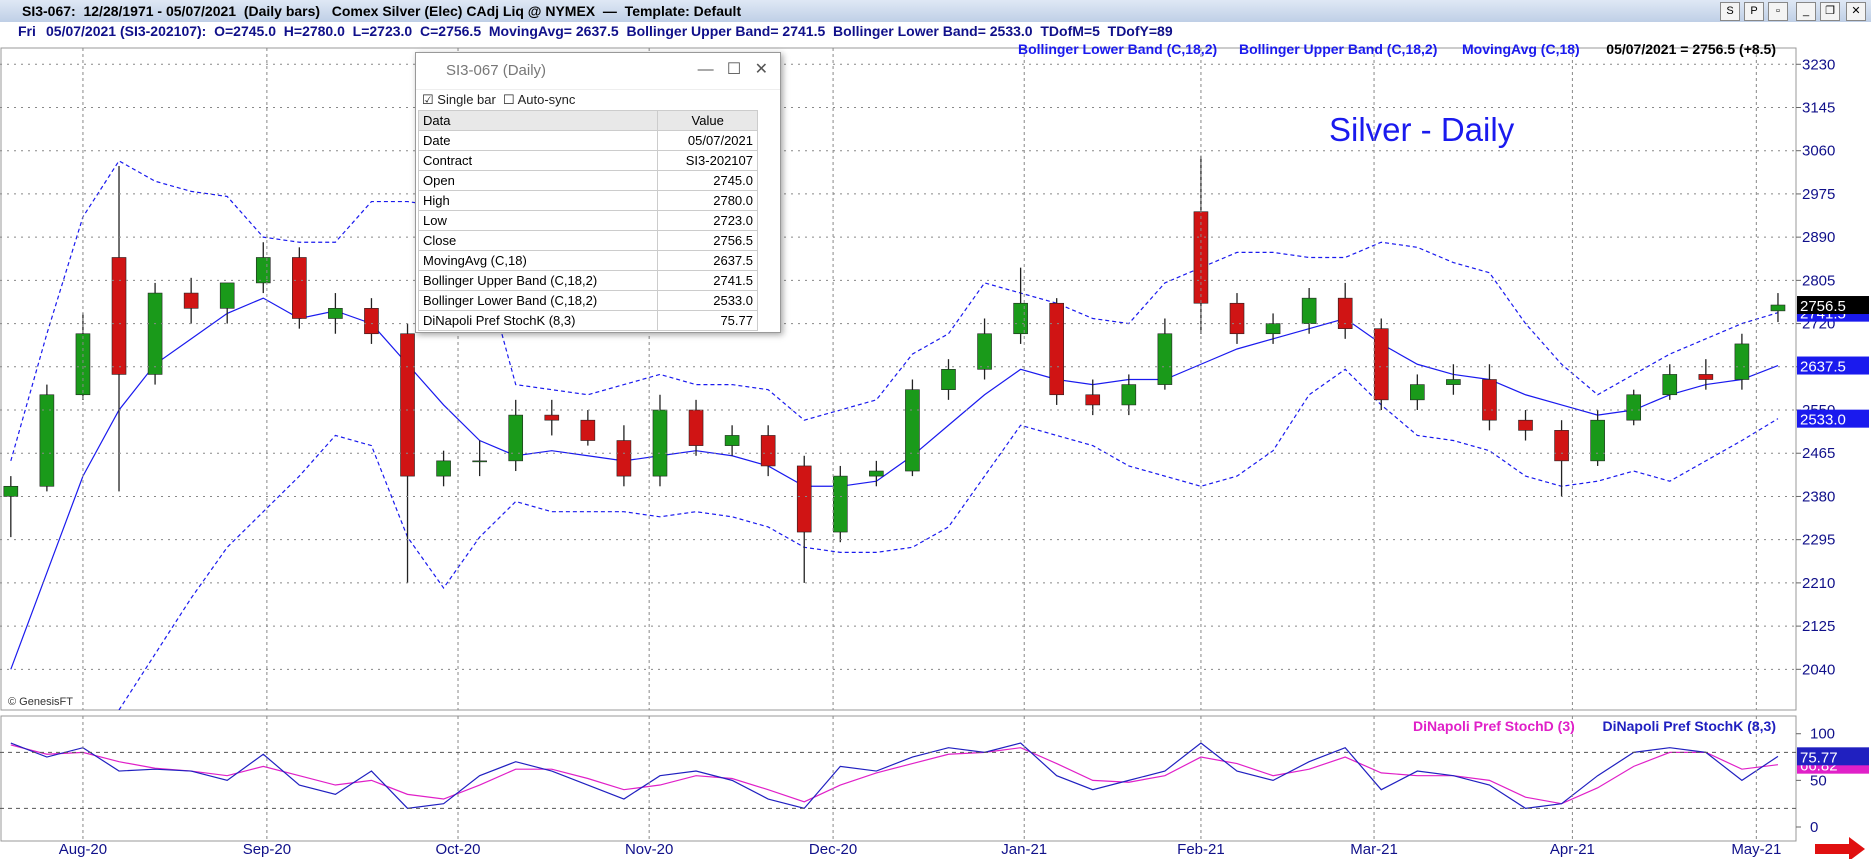  I want to click on legend-last: 05/07/2021 = 2756.5 (+8.5), so click(1691, 49).